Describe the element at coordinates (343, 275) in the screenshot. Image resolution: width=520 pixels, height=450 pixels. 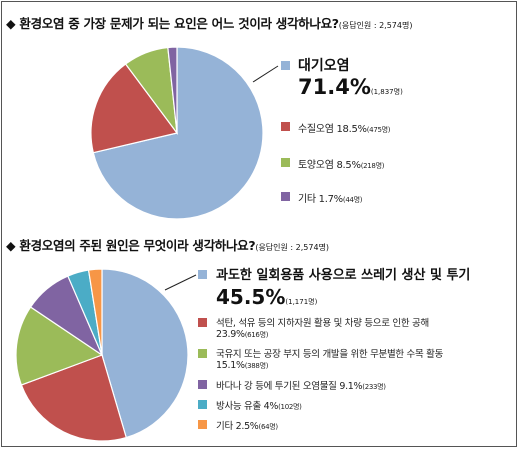
I see `chart2-legend-label-0: 과도한 일회용품 사용으로 쓰레기 생산 및 투기` at that location.